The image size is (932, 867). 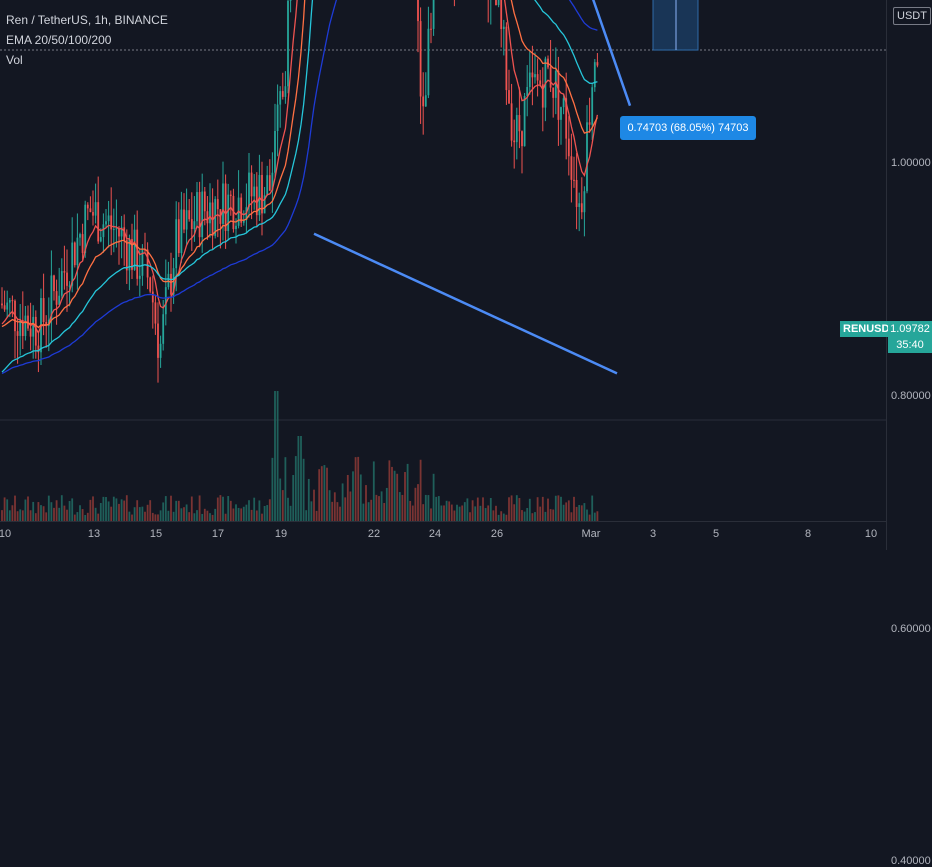 What do you see at coordinates (716, 534) in the screenshot?
I see `time-tick-label: 5` at bounding box center [716, 534].